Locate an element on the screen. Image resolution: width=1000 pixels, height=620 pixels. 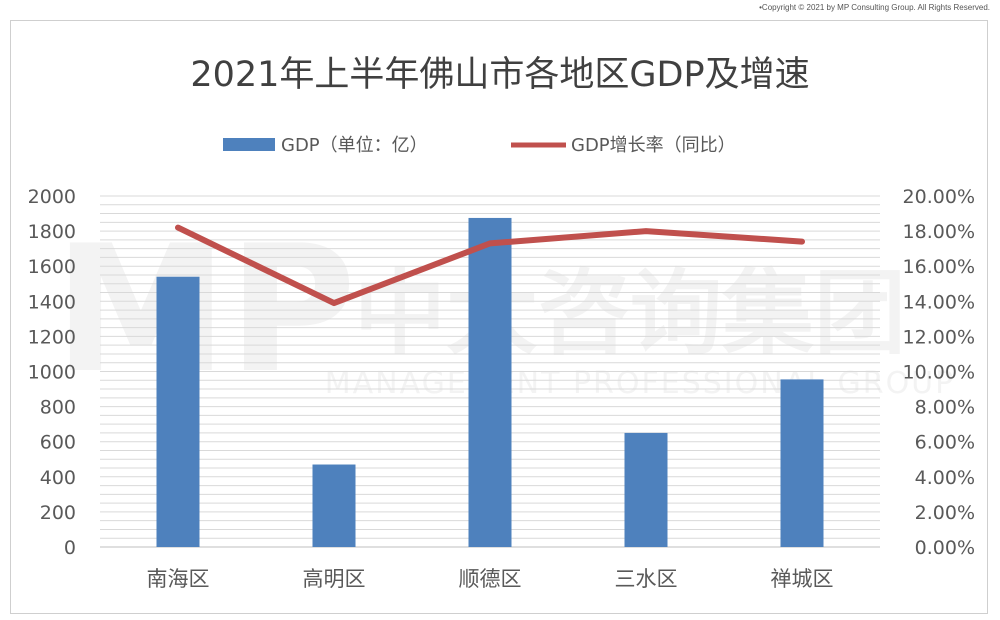
y-right-tick-label: 10.00% is located at coordinates (939, 373).